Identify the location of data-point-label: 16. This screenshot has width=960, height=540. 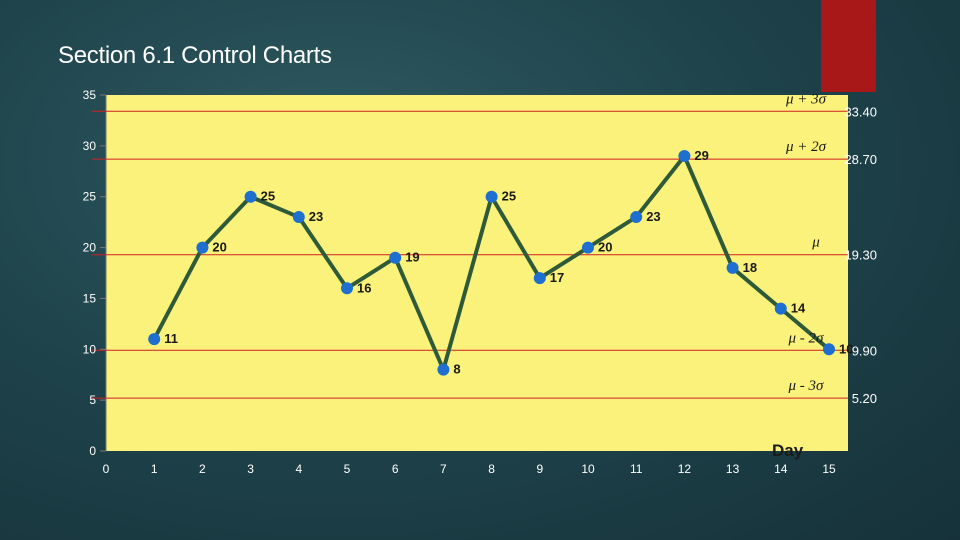
(364, 287).